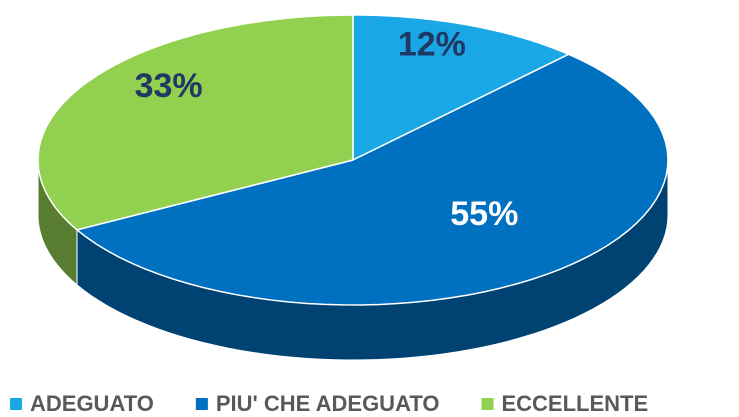  Describe the element at coordinates (461, 88) in the screenshot. I see `slice` at that location.